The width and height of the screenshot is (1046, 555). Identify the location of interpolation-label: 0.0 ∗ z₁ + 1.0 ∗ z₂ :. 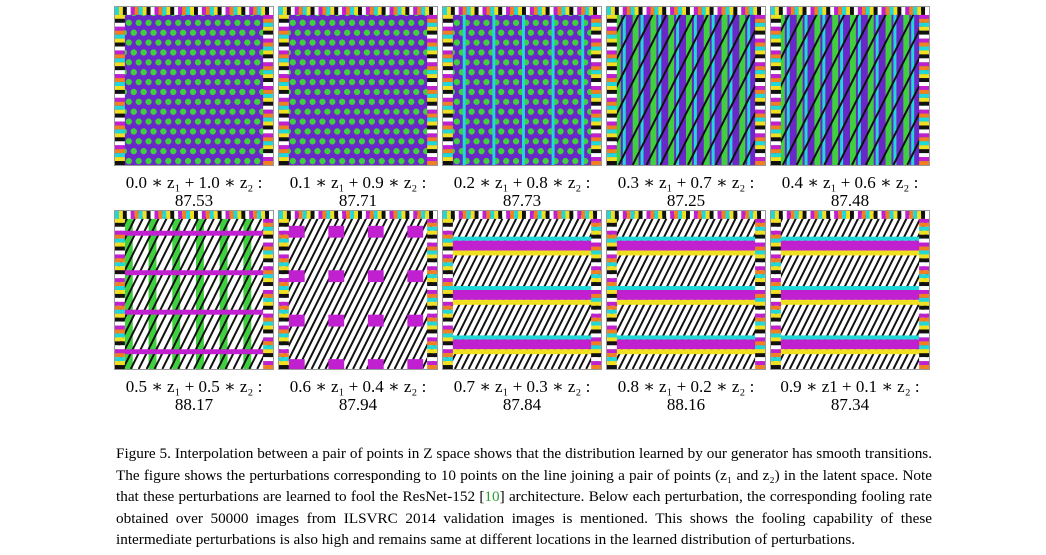
(194, 182).